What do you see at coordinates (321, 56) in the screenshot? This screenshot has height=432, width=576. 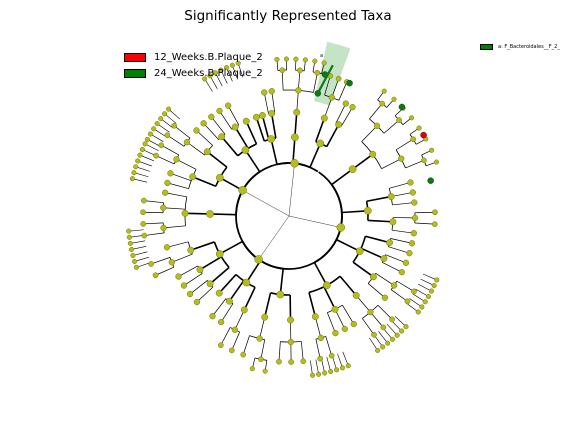 I see `clade-a-label: a` at bounding box center [321, 56].